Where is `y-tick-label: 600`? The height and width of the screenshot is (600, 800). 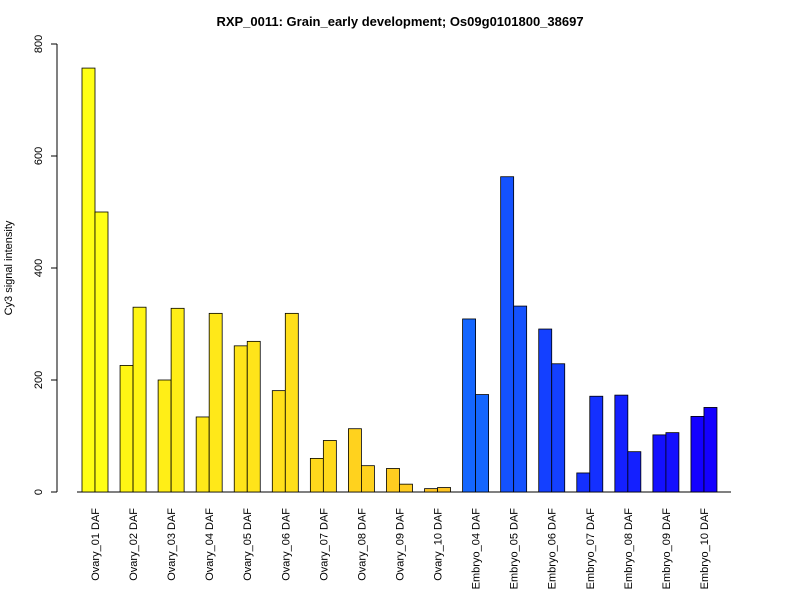 y-tick-label: 600 is located at coordinates (39, 156).